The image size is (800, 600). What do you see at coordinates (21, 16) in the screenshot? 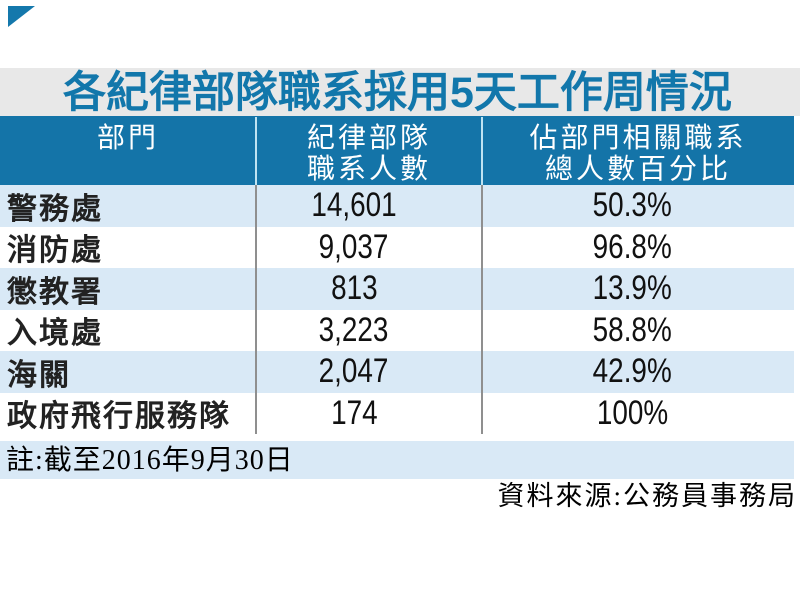
I see `corner-triangle-icon` at bounding box center [21, 16].